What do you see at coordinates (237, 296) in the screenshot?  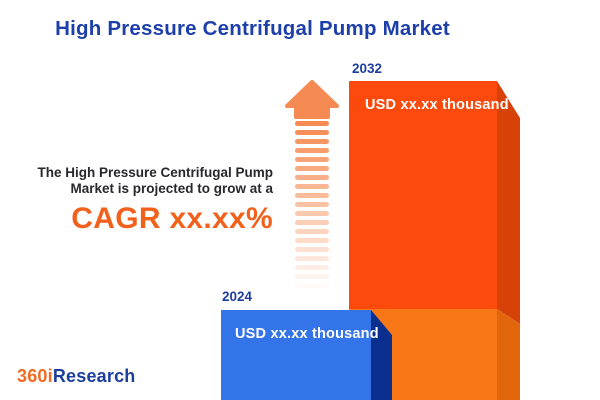 I see `year-label-2024: 2024` at bounding box center [237, 296].